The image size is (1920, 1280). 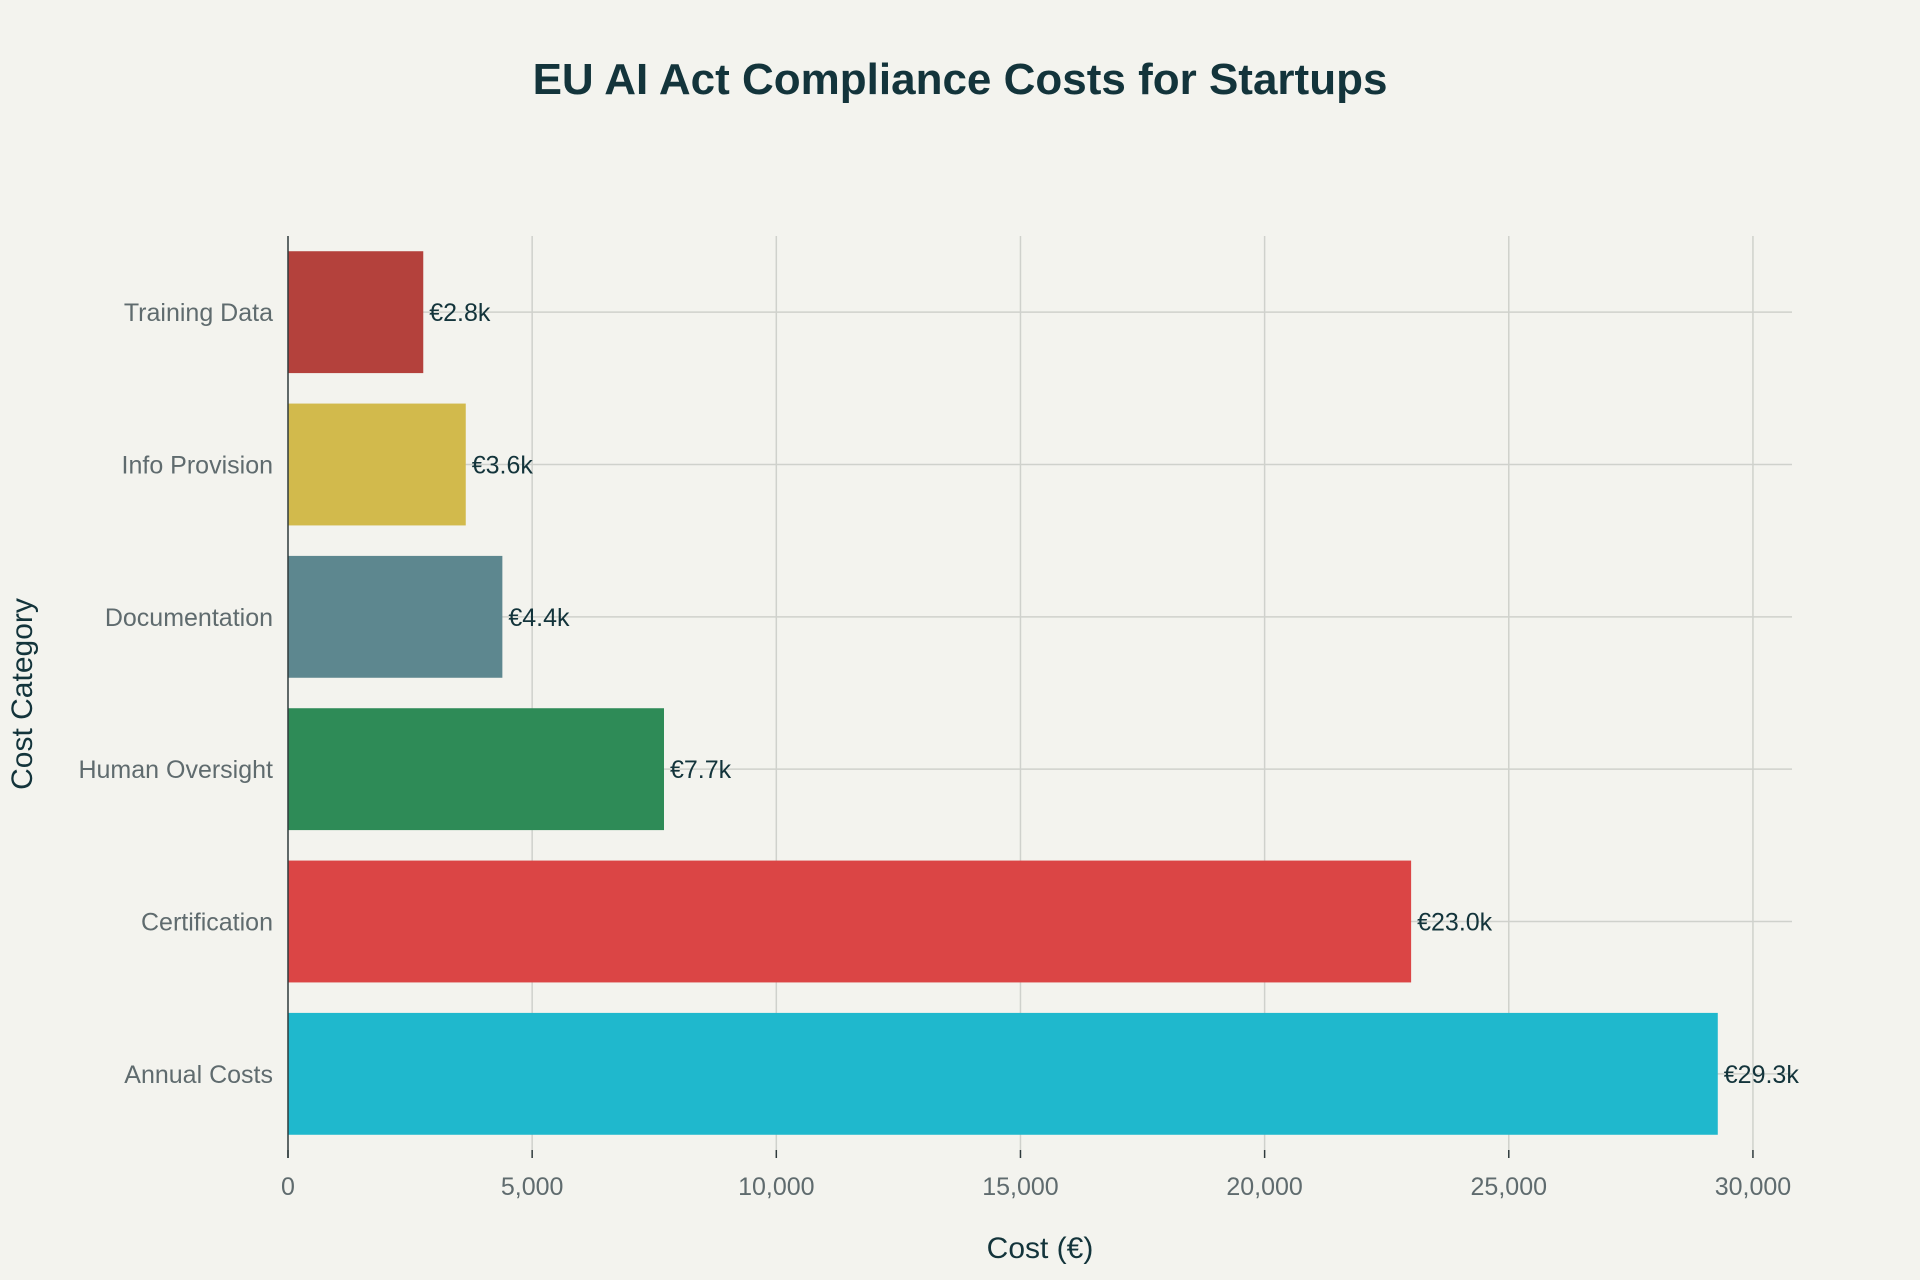 What do you see at coordinates (503, 466) in the screenshot?
I see `data-label: €3.6k` at bounding box center [503, 466].